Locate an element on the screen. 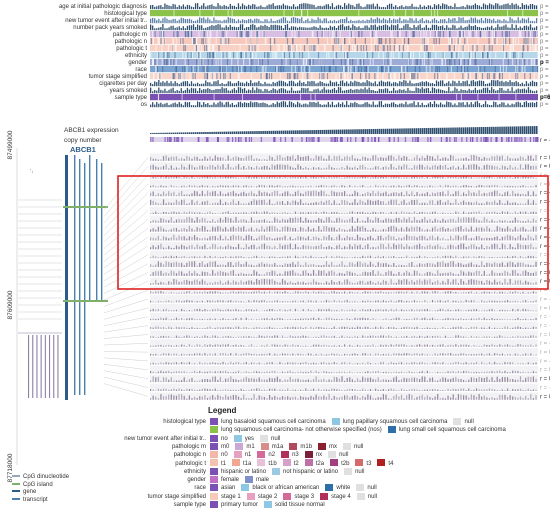 This screenshot has height=511, width=550. cpg-r-value: r = -0.020 is located at coordinates (545, 300).